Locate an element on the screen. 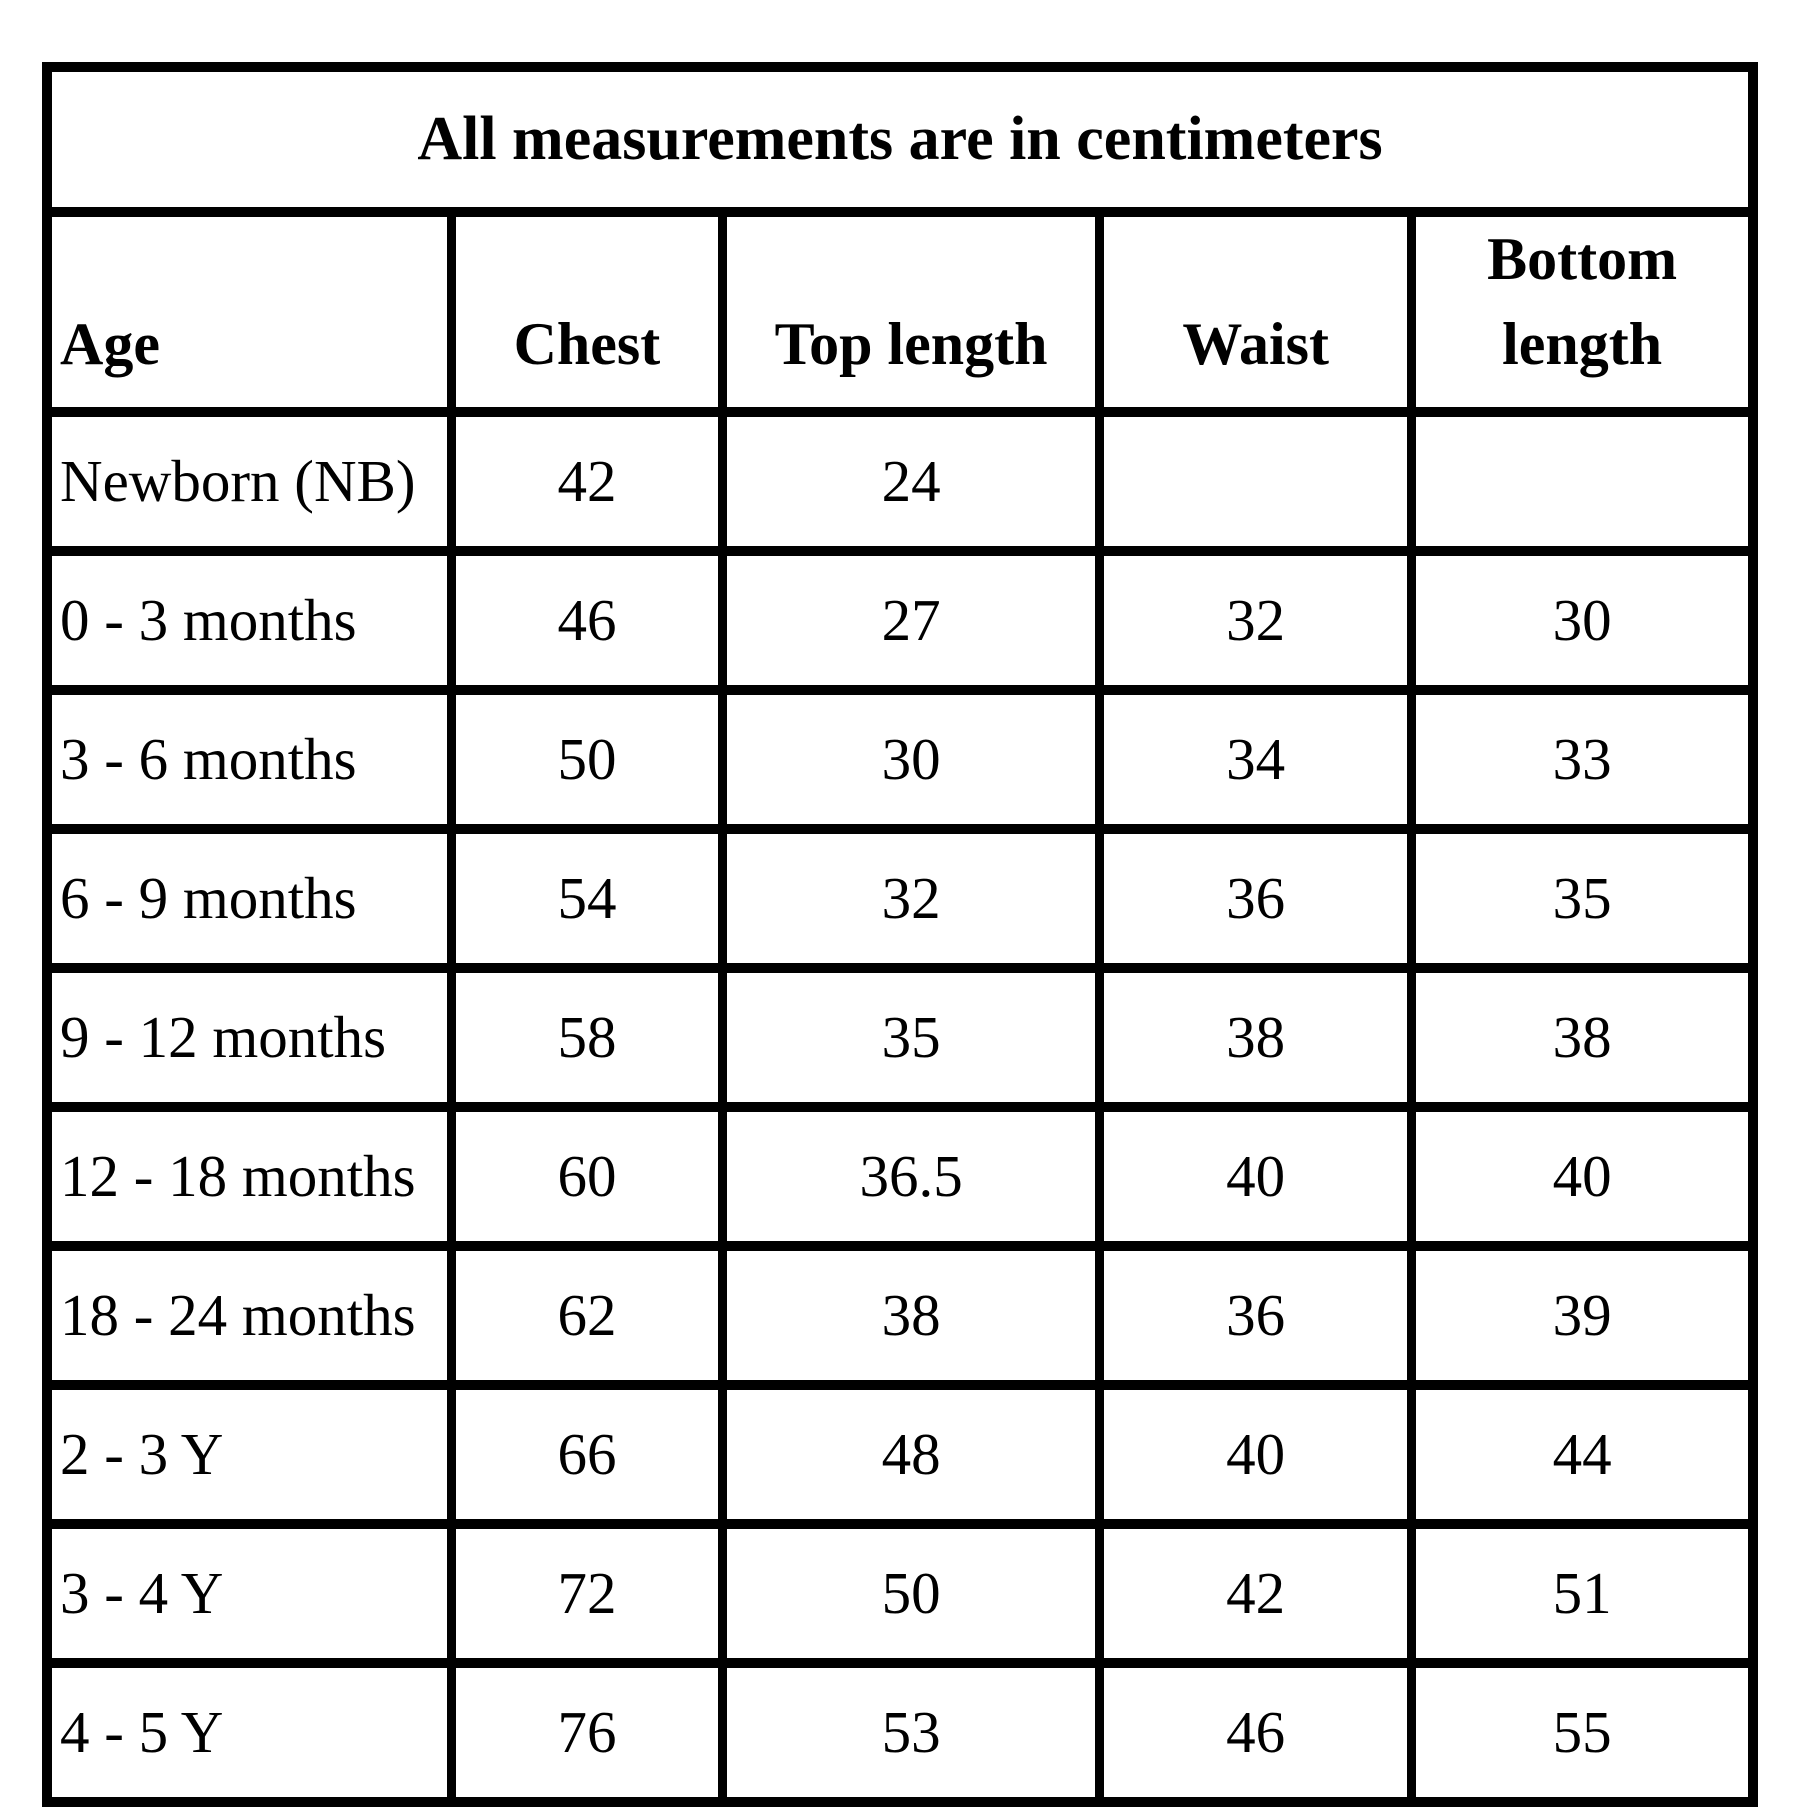  chest-cell: 54 is located at coordinates (587, 899).